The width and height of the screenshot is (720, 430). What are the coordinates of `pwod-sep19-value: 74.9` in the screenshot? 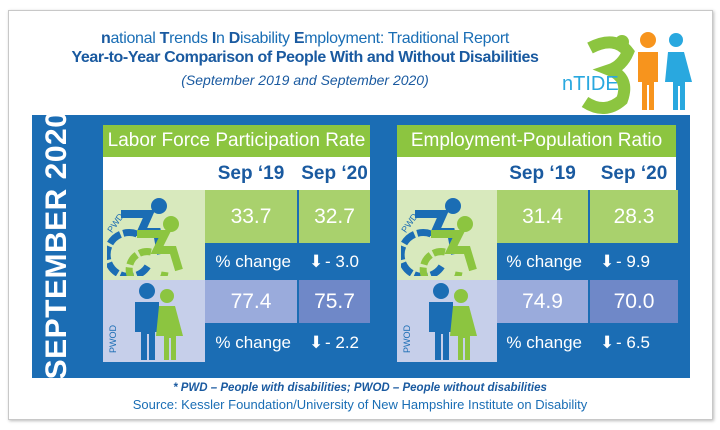 It's located at (542, 301).